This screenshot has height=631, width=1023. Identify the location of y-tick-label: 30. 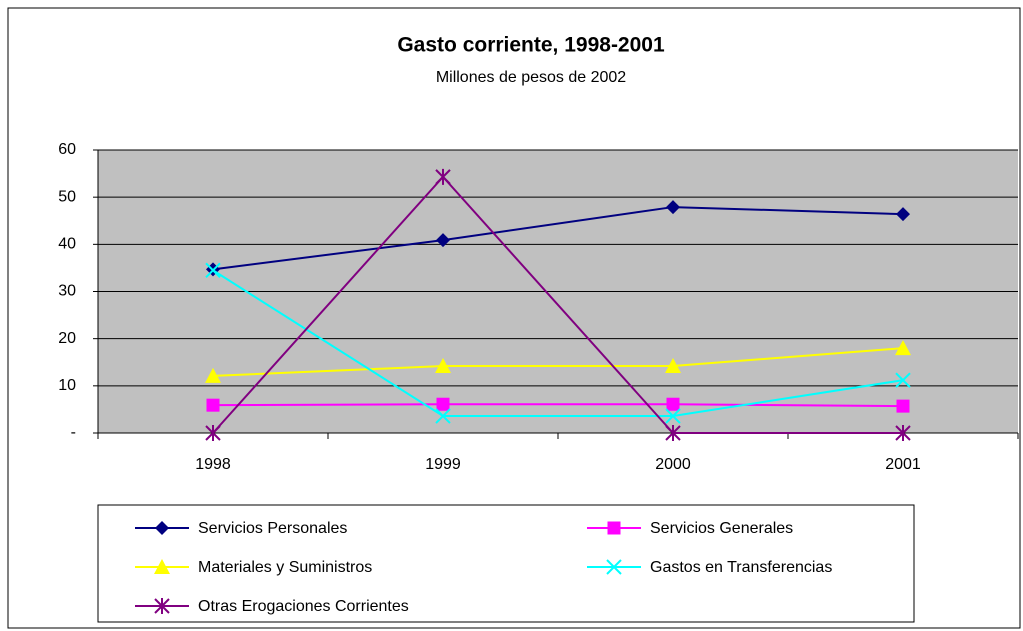
(67, 291).